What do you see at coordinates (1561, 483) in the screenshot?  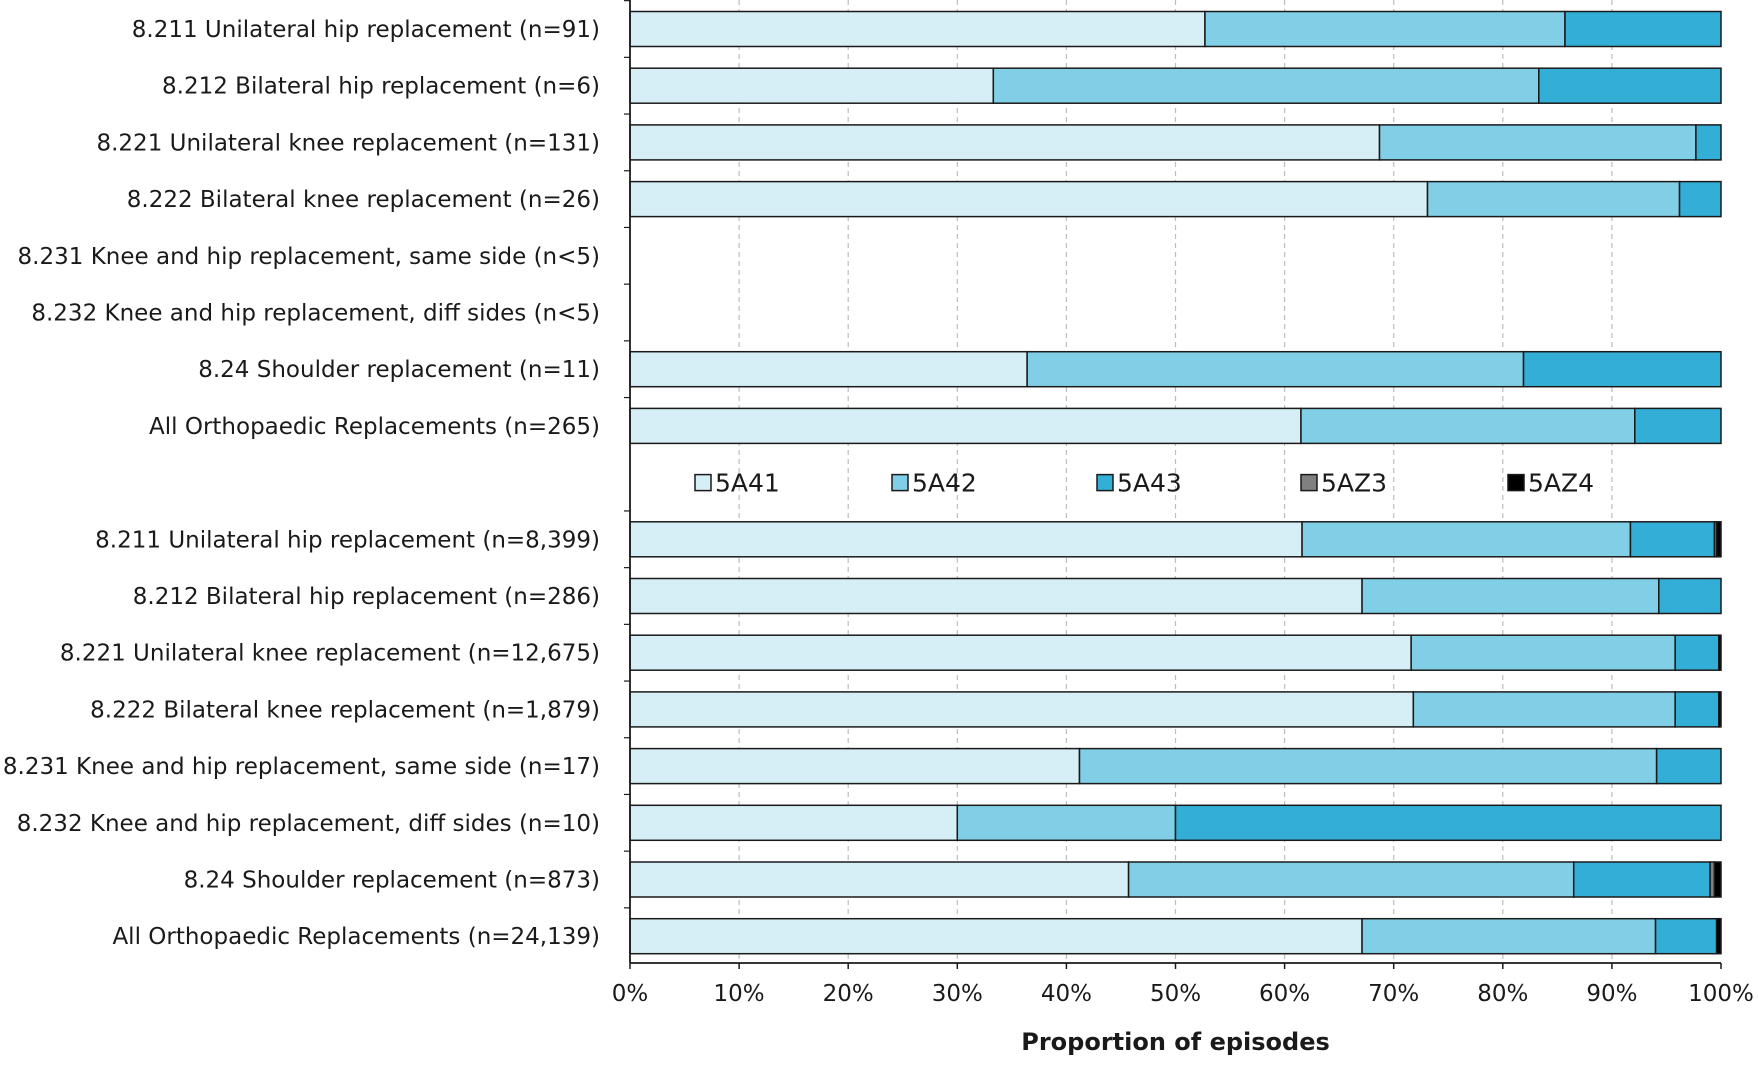 I see `legend-label: 5AZ4` at bounding box center [1561, 483].